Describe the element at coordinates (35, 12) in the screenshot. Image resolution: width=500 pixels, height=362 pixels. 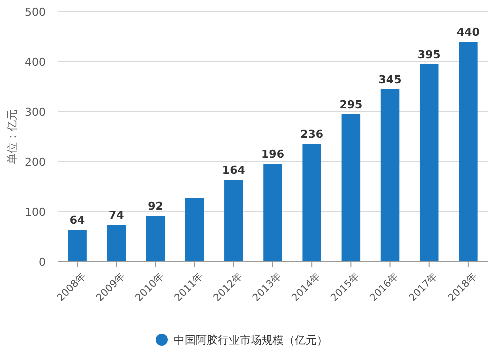
I see `y-tick-label: 500` at that location.